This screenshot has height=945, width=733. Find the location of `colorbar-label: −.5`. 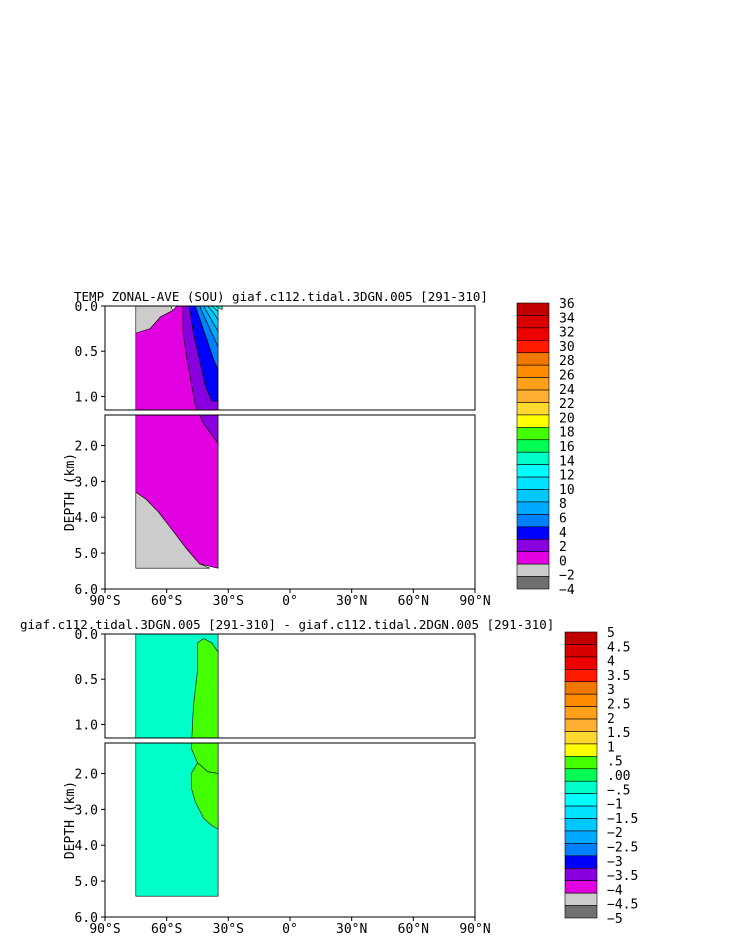

colorbar-label: −.5 is located at coordinates (618, 790).